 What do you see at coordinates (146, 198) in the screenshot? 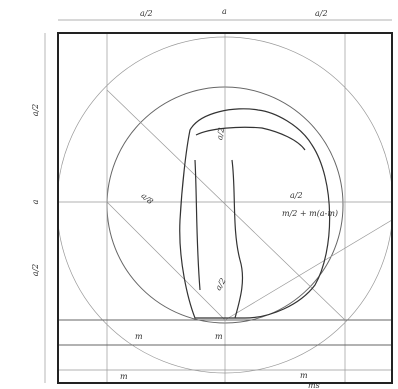
I see `annotation: a/8` at bounding box center [146, 198].